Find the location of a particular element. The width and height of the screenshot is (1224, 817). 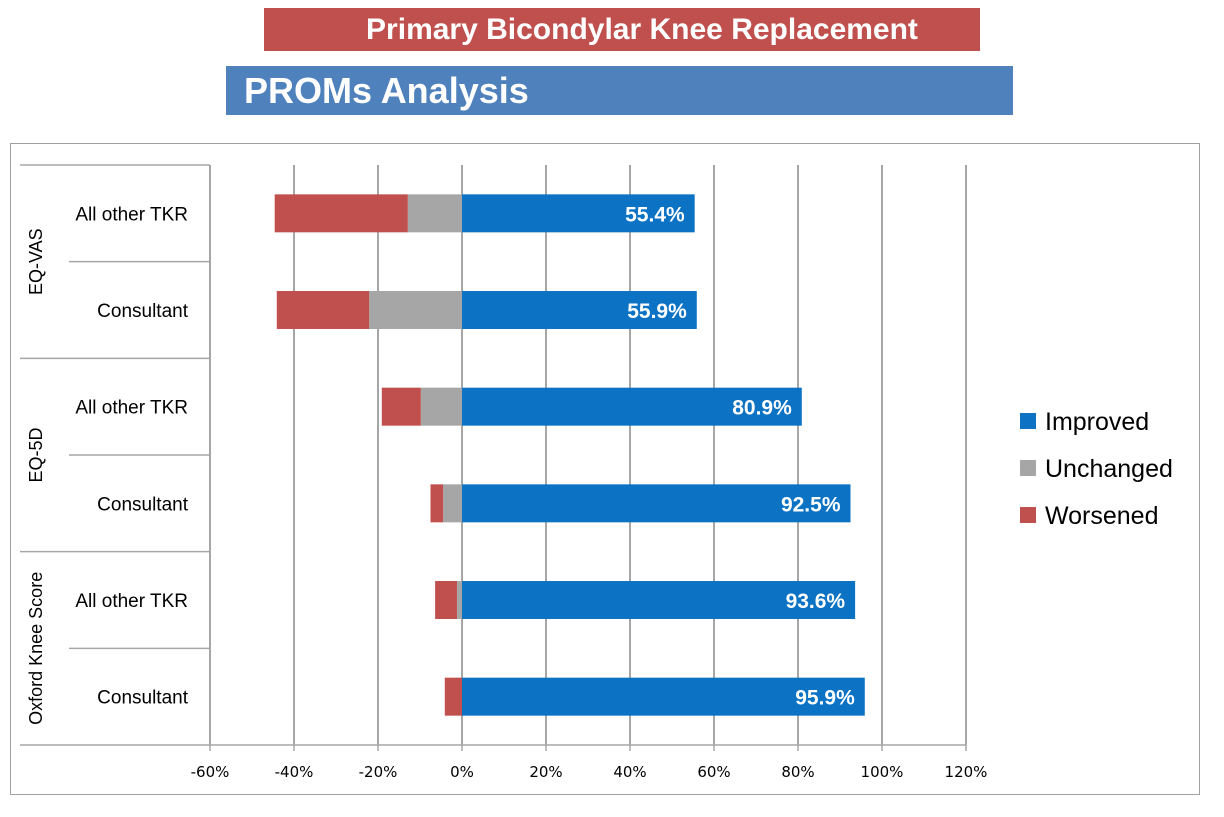

x-tick-label: -40% is located at coordinates (294, 772).